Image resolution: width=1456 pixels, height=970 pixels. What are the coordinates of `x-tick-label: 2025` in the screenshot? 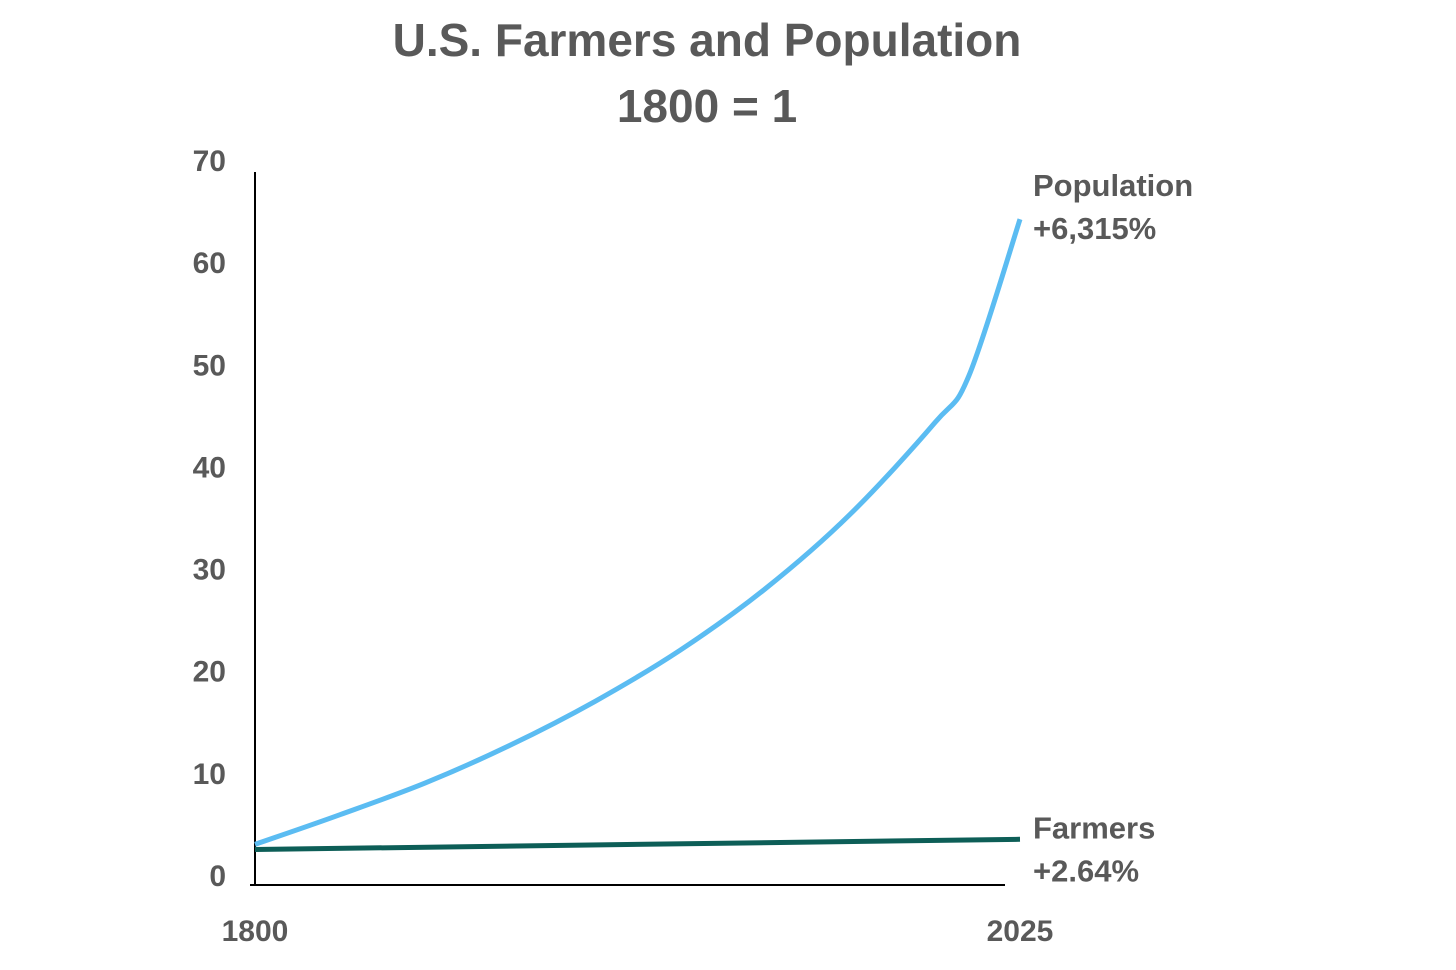 It's located at (1020, 931).